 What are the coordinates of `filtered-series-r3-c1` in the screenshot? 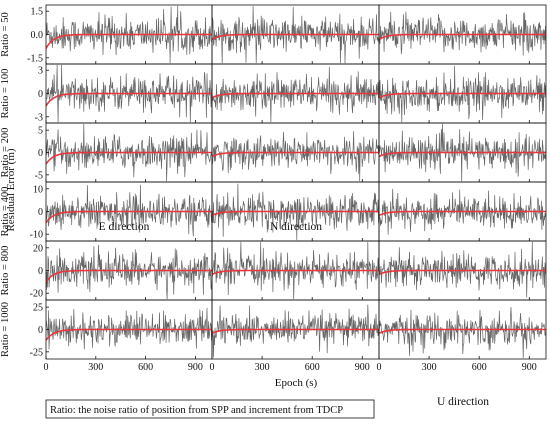 It's located at (295, 213).